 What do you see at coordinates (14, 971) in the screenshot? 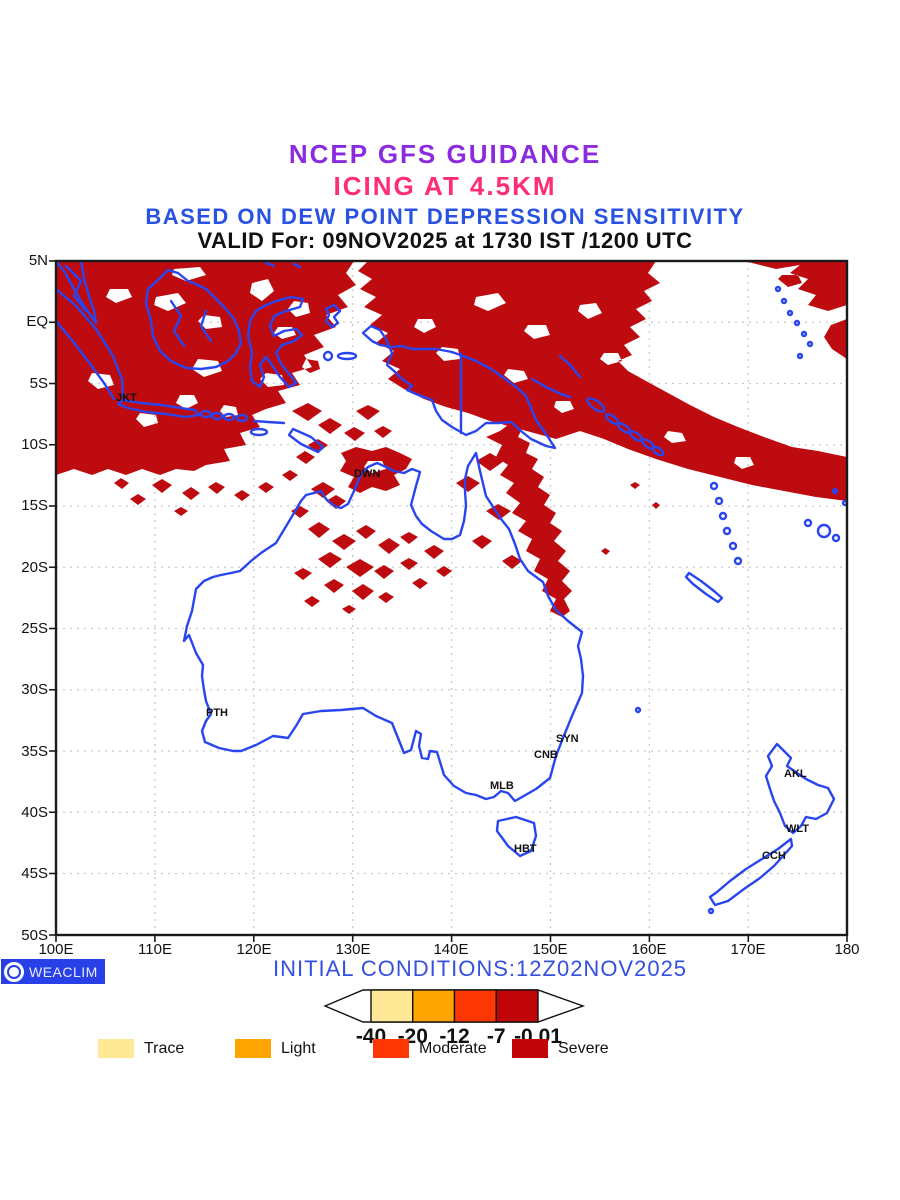
I see `logo-circle-icon` at bounding box center [14, 971].